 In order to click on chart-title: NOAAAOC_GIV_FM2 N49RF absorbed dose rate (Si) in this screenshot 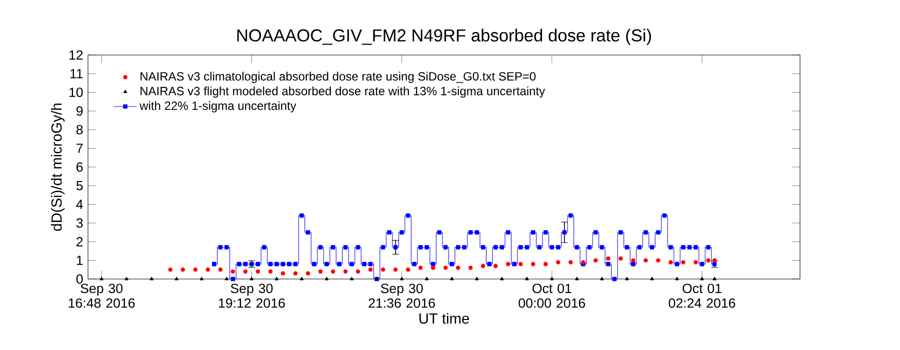, I will do `click(444, 36)`.